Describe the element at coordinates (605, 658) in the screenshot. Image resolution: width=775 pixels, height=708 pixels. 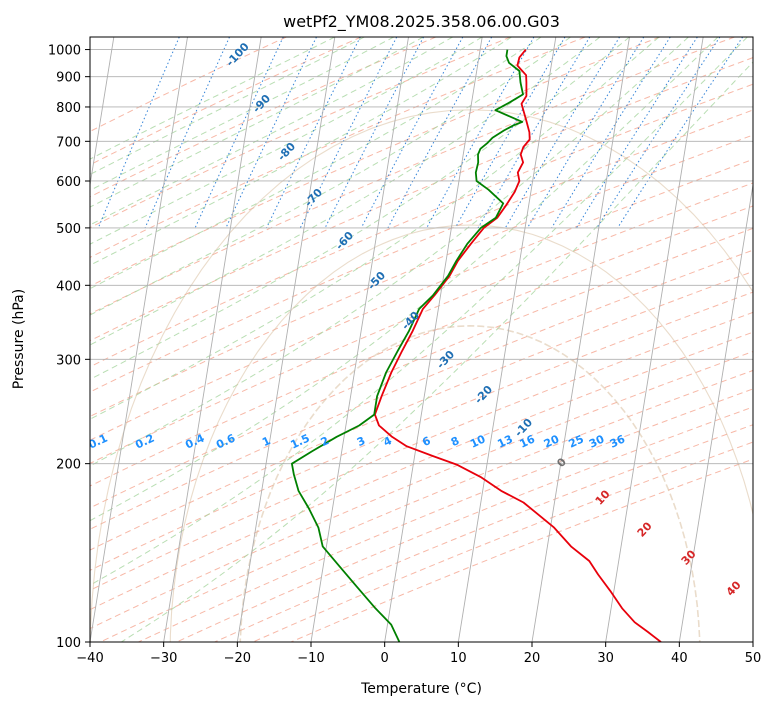
I see `x-tick-label: 30` at that location.